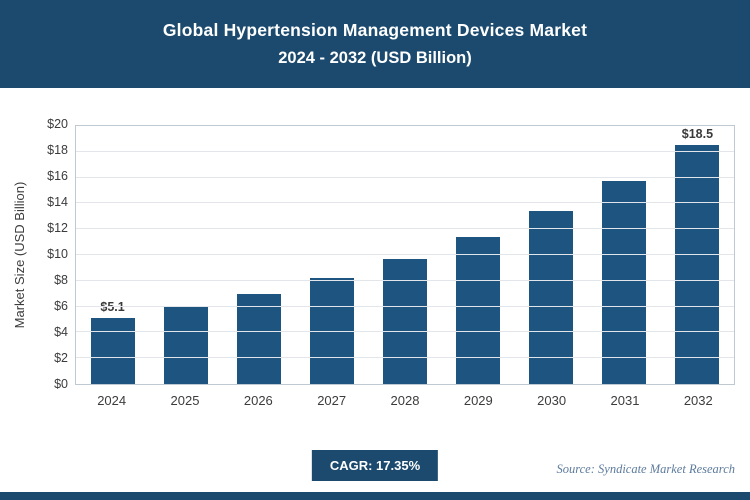  What do you see at coordinates (404, 321) in the screenshot?
I see `bar-2028` at bounding box center [404, 321].